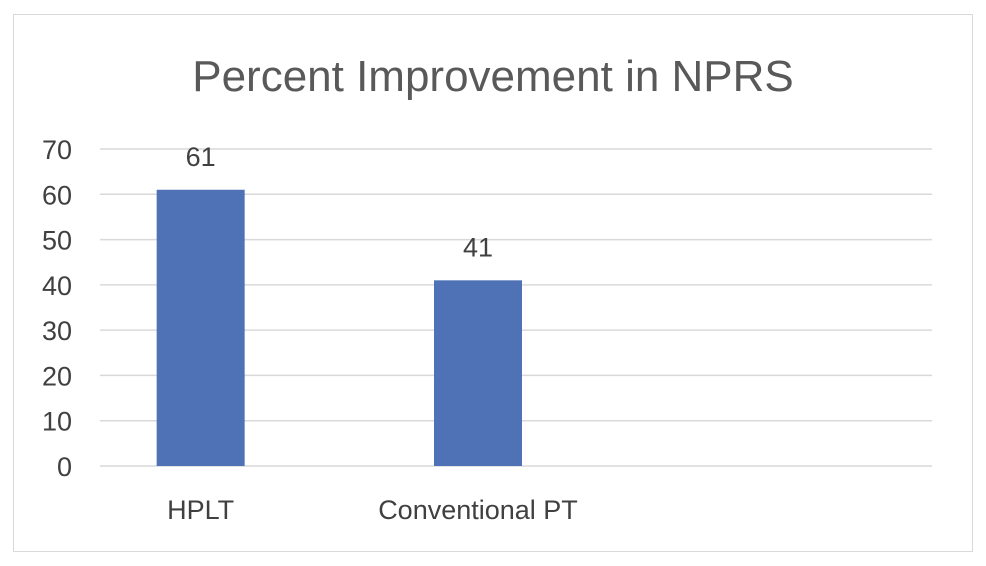 This screenshot has width=986, height=566. I want to click on data-labels: 61 41, so click(339, 202).